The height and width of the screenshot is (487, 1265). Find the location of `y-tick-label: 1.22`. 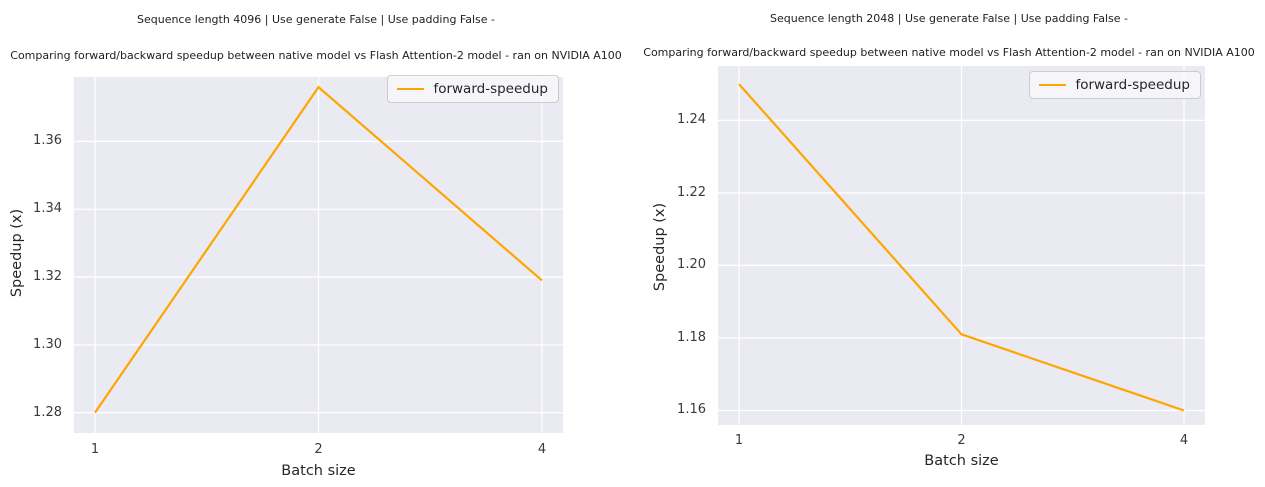

y-tick-label: 1.22 is located at coordinates (691, 192).